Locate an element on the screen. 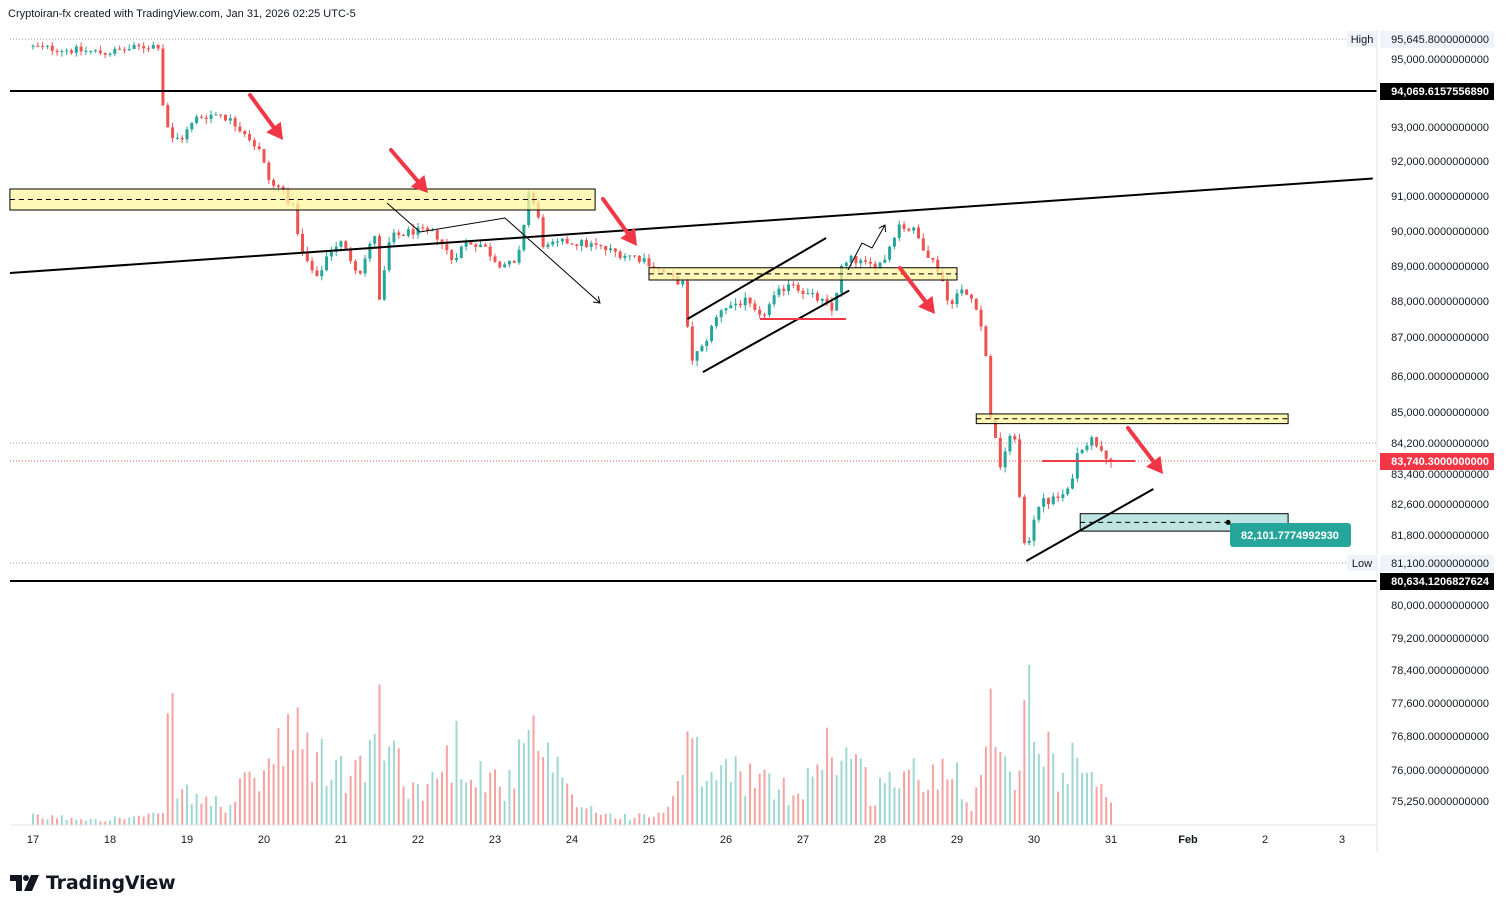 This screenshot has height=913, width=1509. time-axis-label: 19 is located at coordinates (187, 840).